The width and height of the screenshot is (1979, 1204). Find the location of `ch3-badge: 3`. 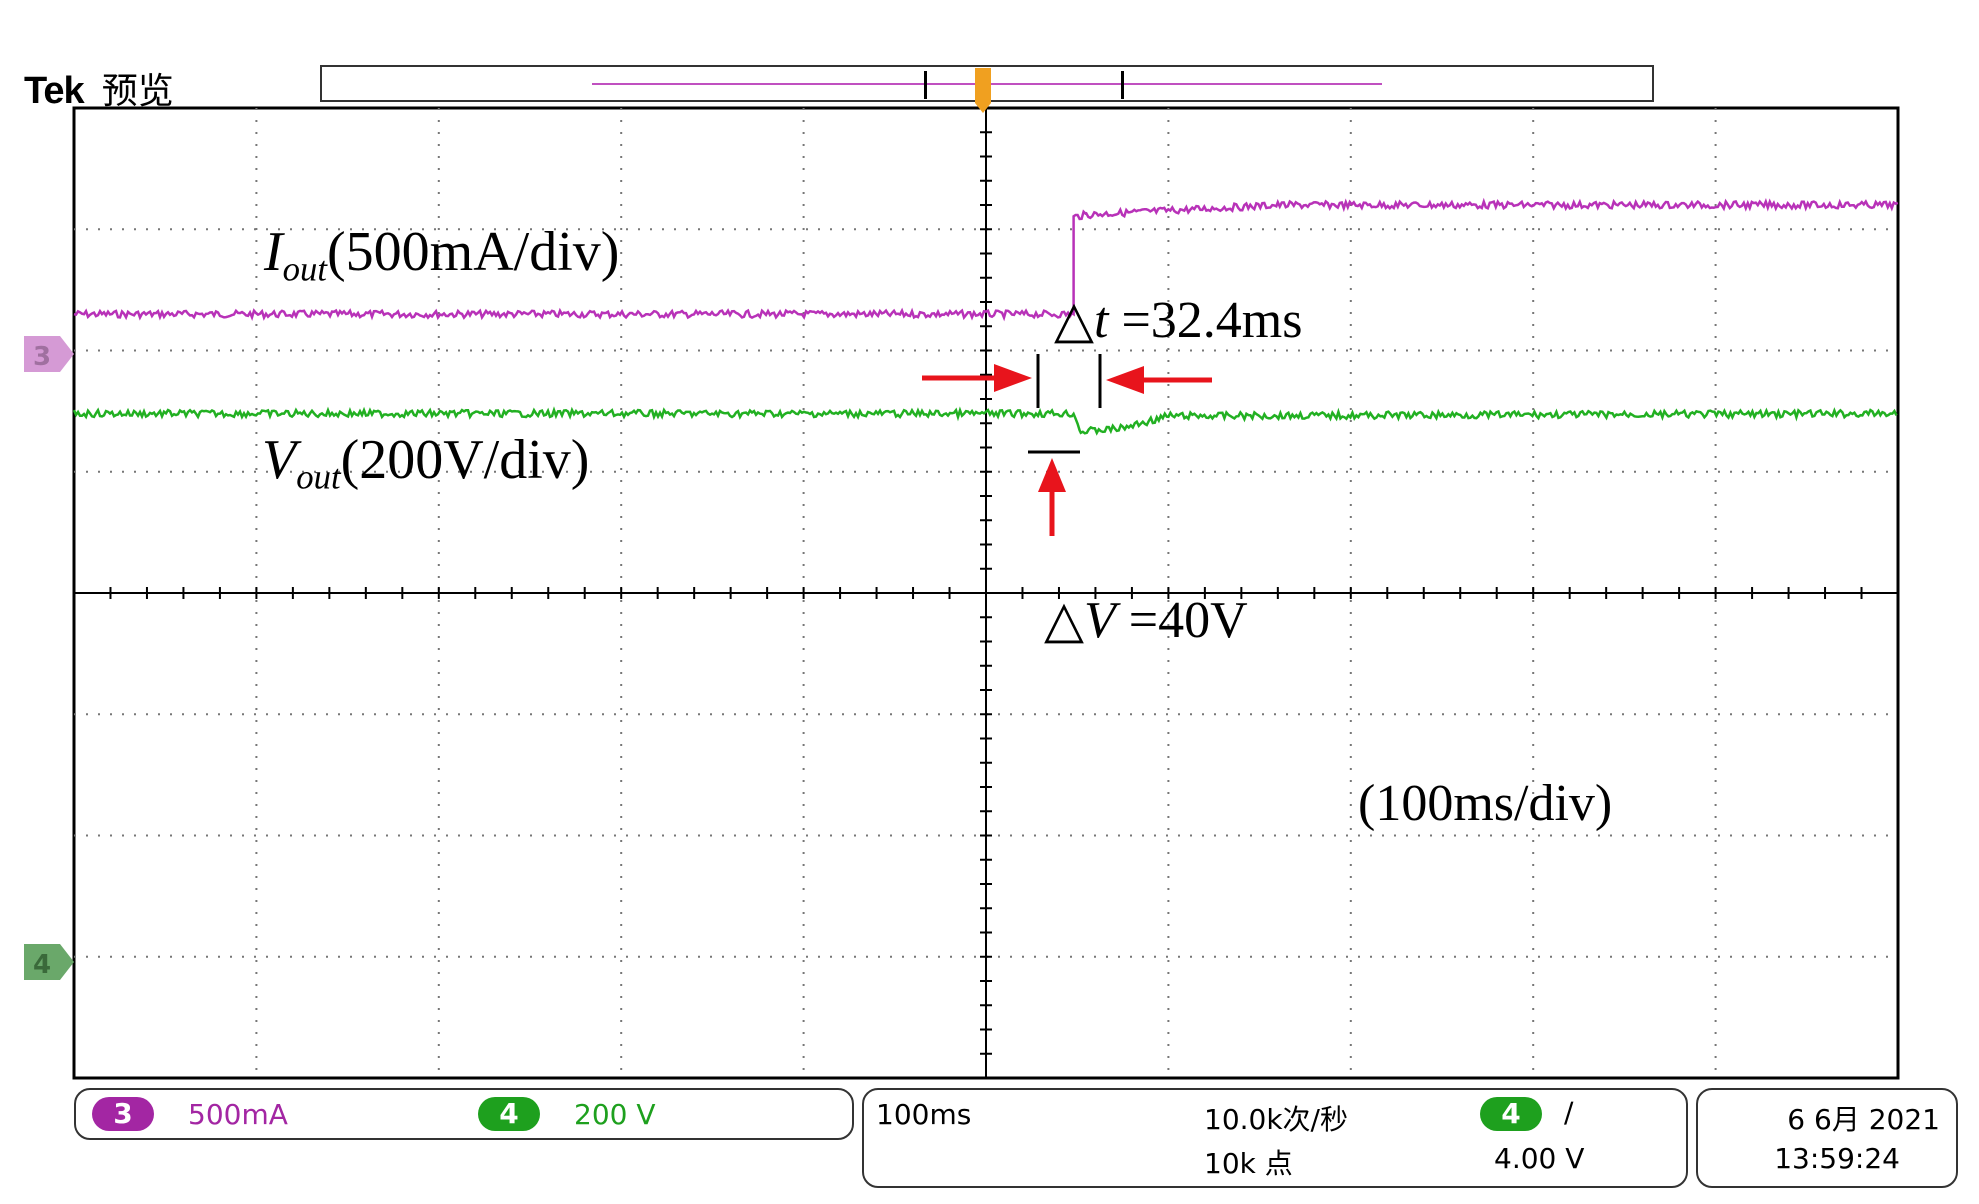

ch3-badge: 3 is located at coordinates (123, 1114).